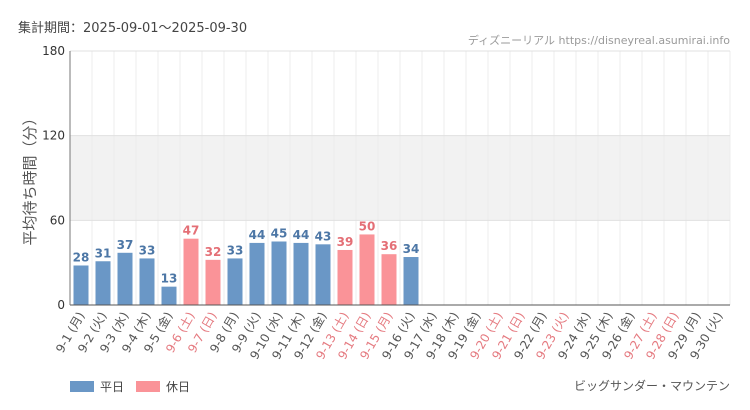 This screenshot has height=410, width=750. What do you see at coordinates (169, 279) in the screenshot?
I see `data-label: 13` at bounding box center [169, 279].